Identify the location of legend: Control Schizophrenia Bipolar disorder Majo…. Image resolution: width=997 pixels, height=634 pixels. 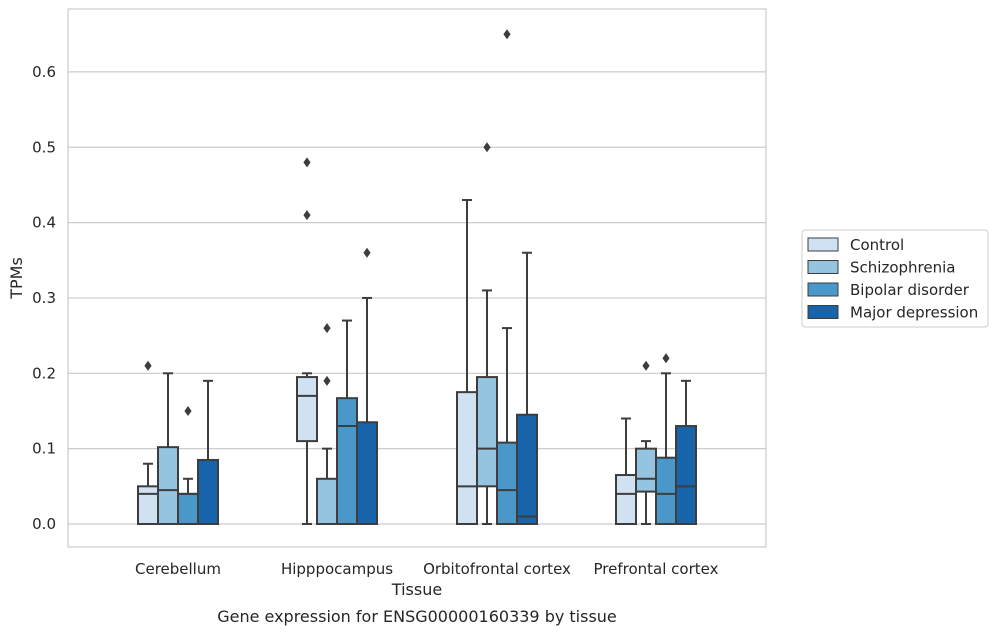
(895, 278).